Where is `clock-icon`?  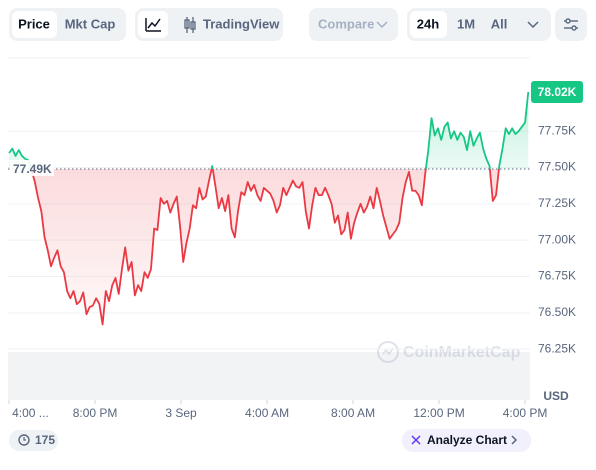
clock-icon is located at coordinates (24, 440).